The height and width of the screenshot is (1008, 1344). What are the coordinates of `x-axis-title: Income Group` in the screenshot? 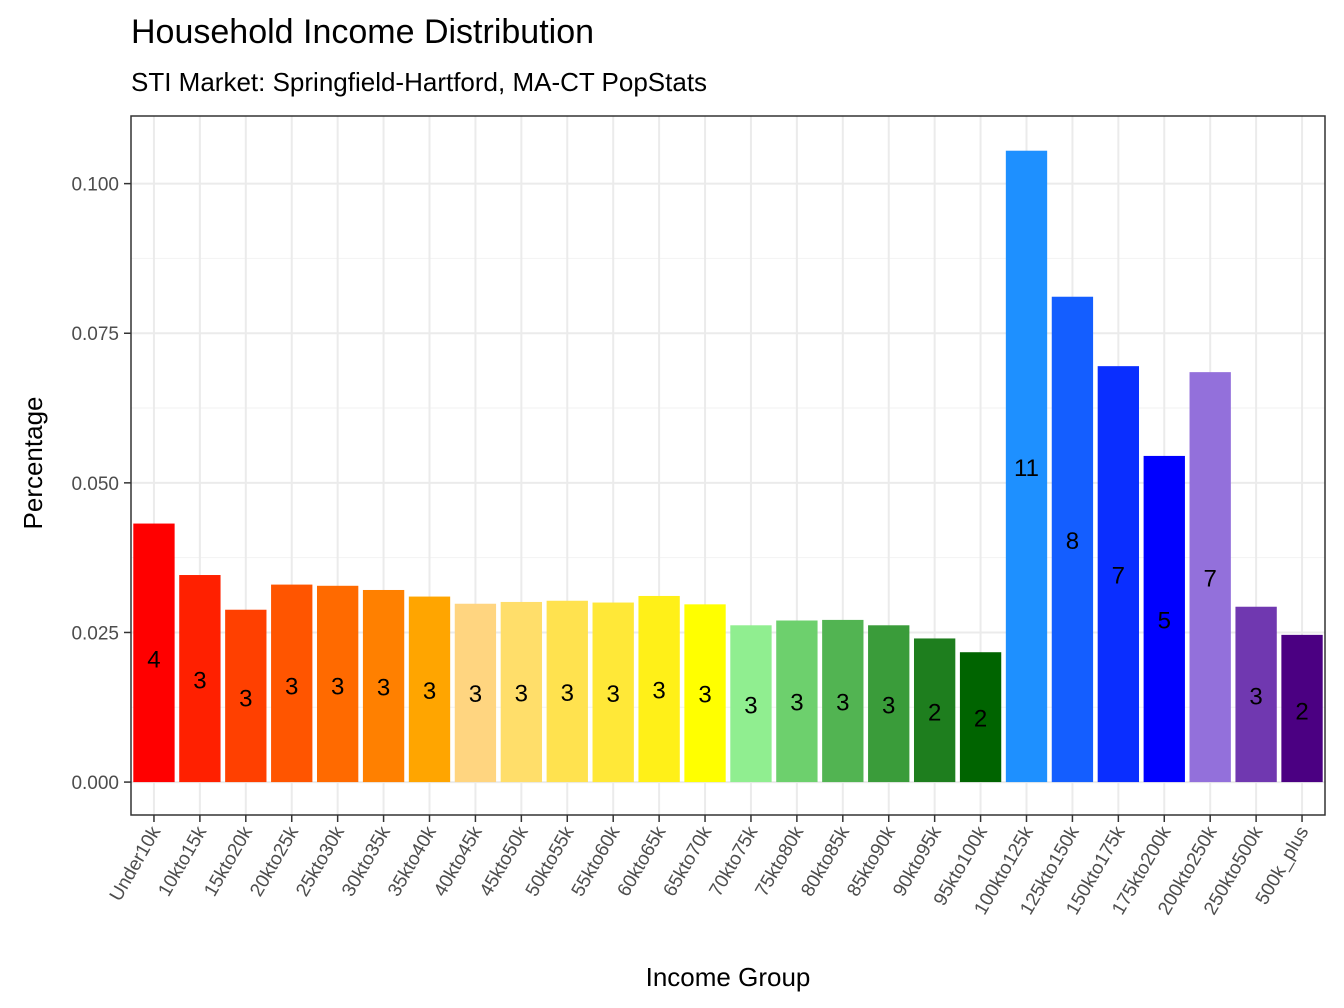 It's located at (728, 977).